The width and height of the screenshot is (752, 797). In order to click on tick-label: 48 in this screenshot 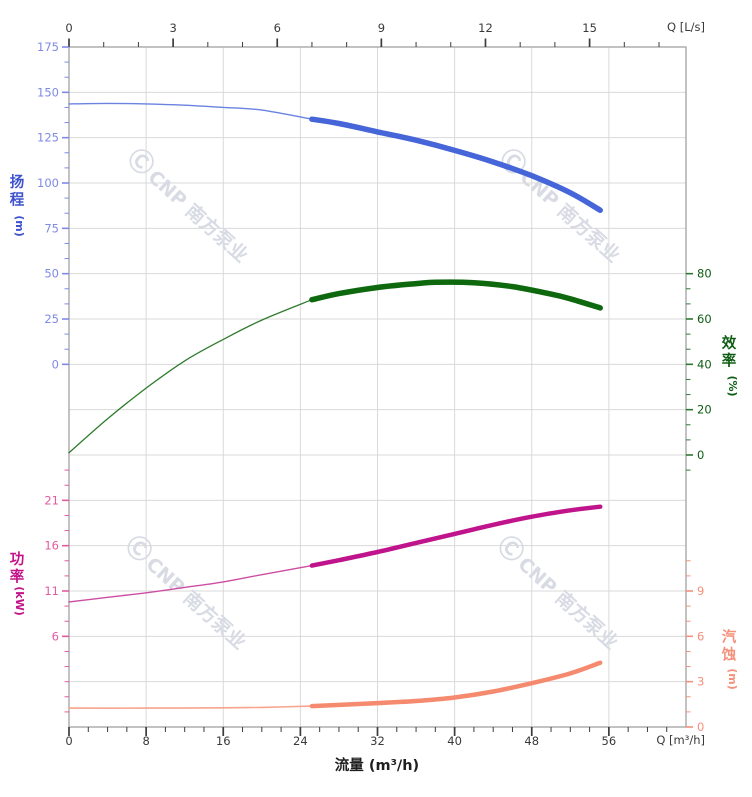, I will do `click(531, 741)`.